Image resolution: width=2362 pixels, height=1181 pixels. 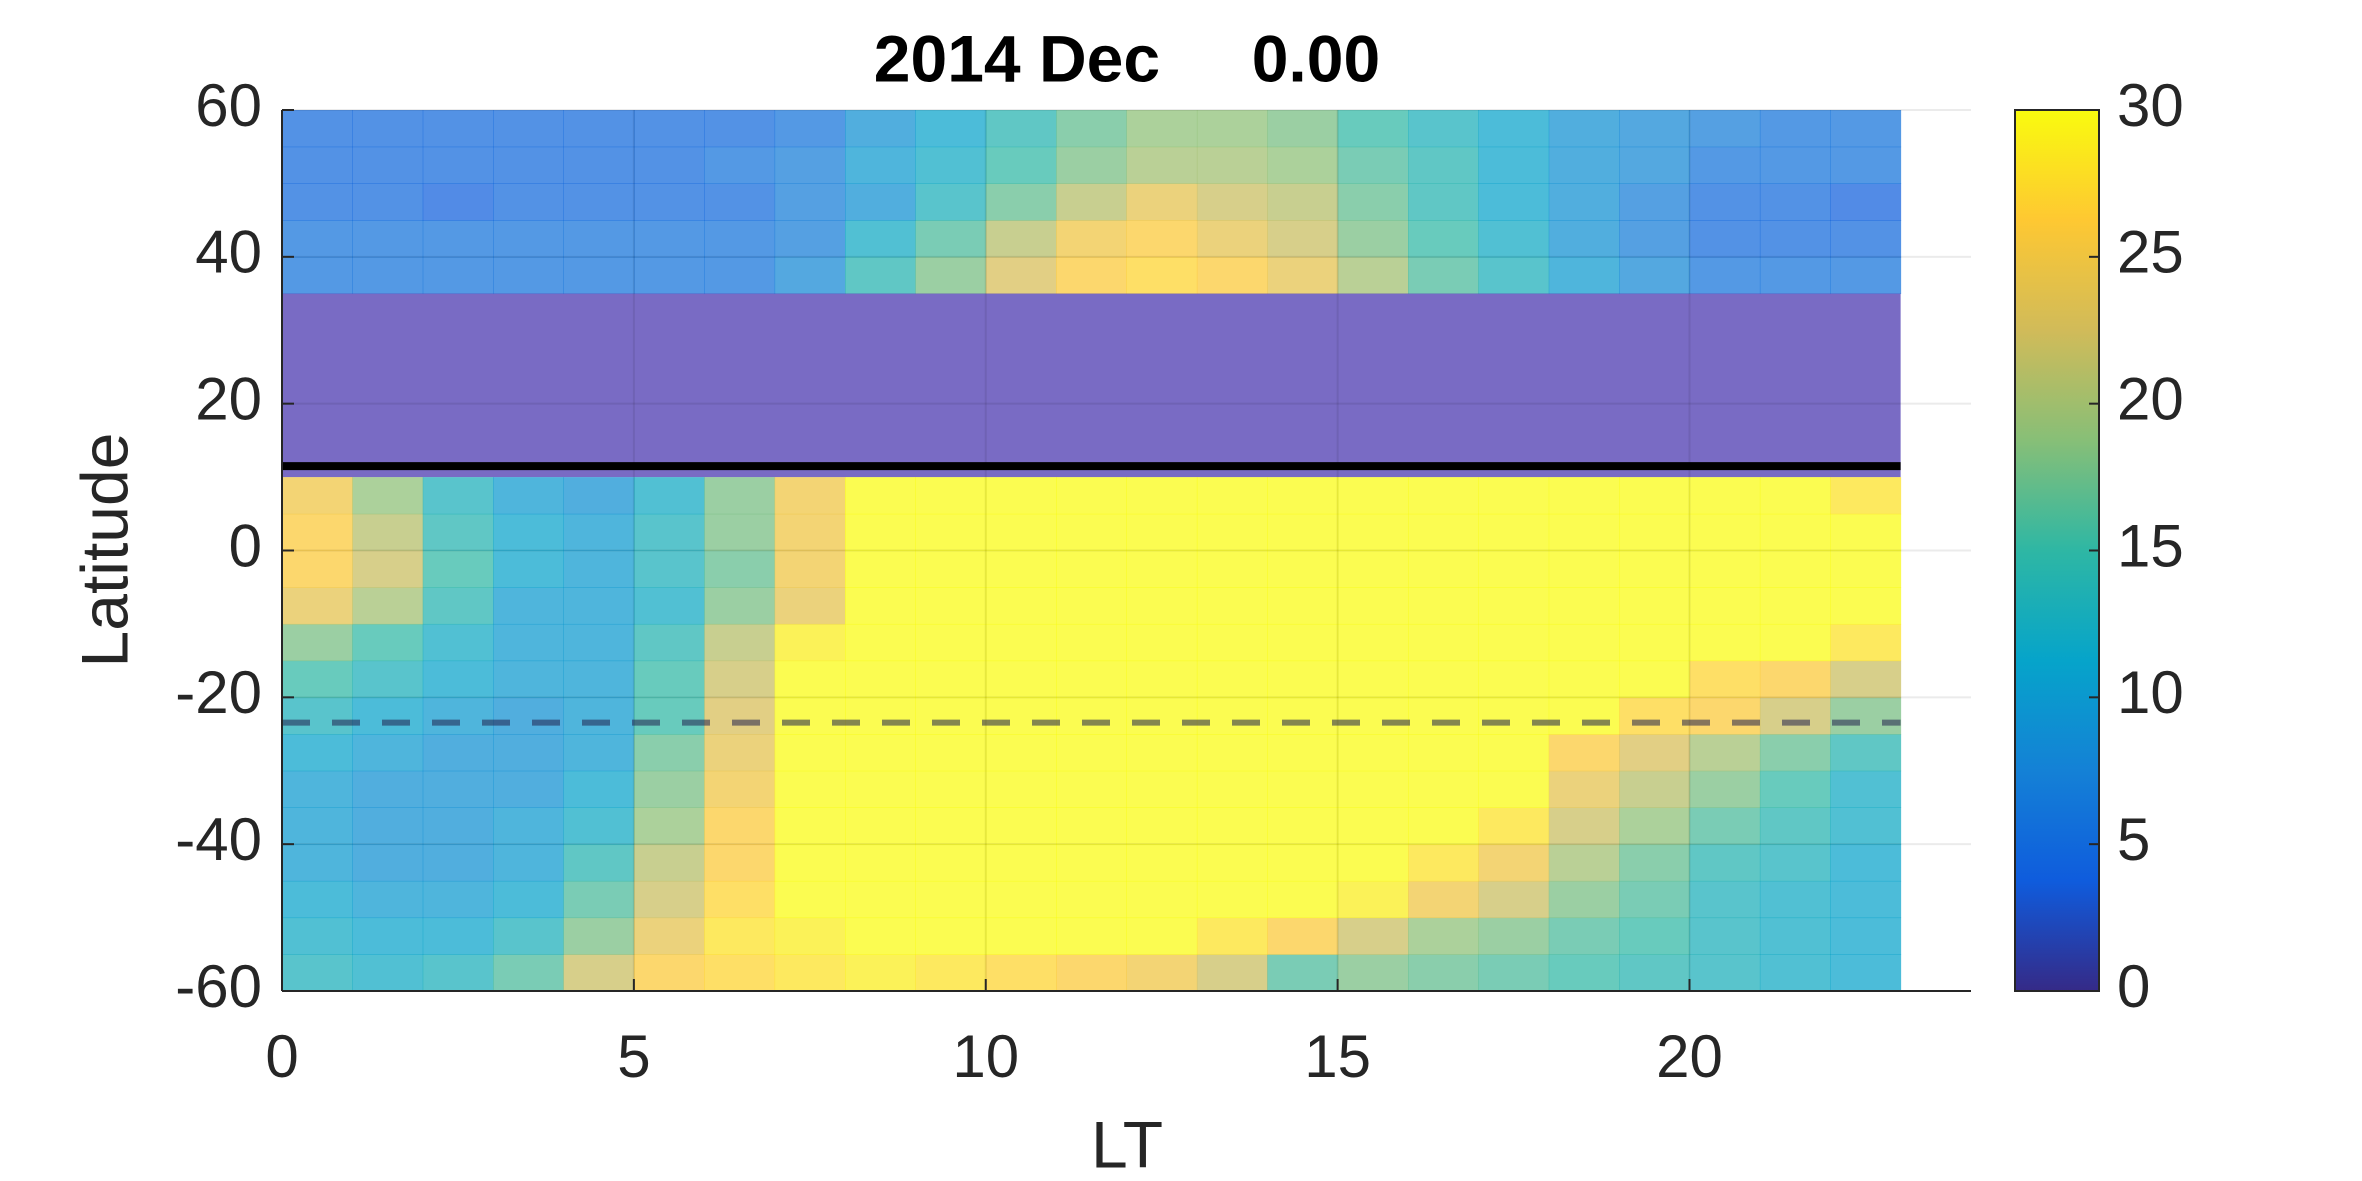 I want to click on colorbar-tick-label: 15, so click(x=2150, y=545).